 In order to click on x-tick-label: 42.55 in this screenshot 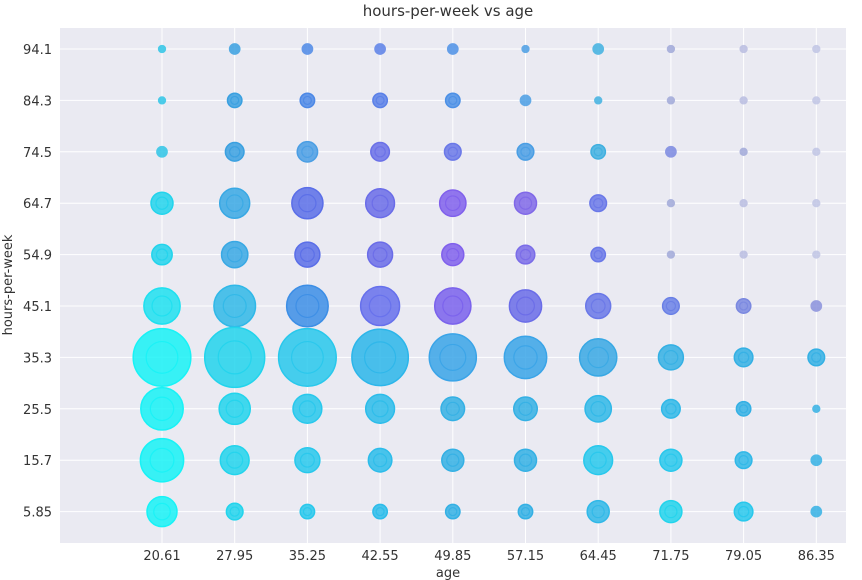, I will do `click(379, 556)`.